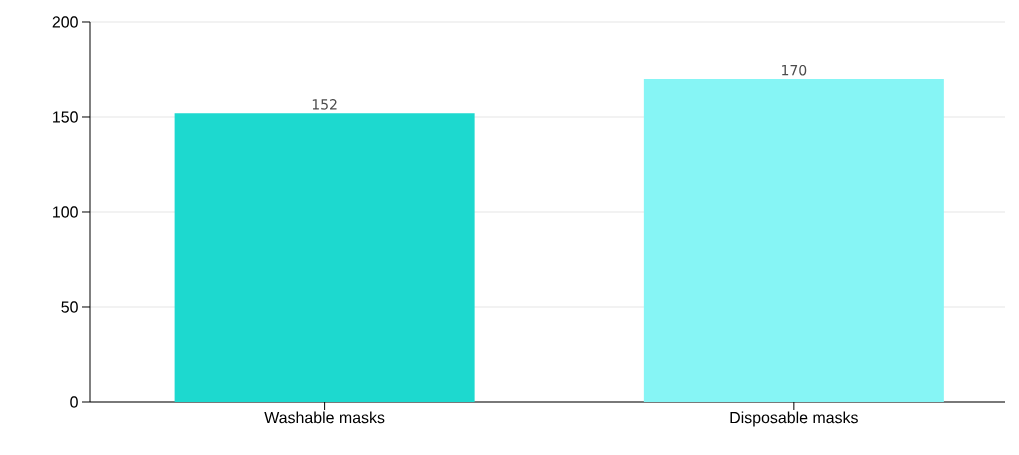 Image resolution: width=1019 pixels, height=455 pixels. I want to click on y-tick-label: 0, so click(74, 402).